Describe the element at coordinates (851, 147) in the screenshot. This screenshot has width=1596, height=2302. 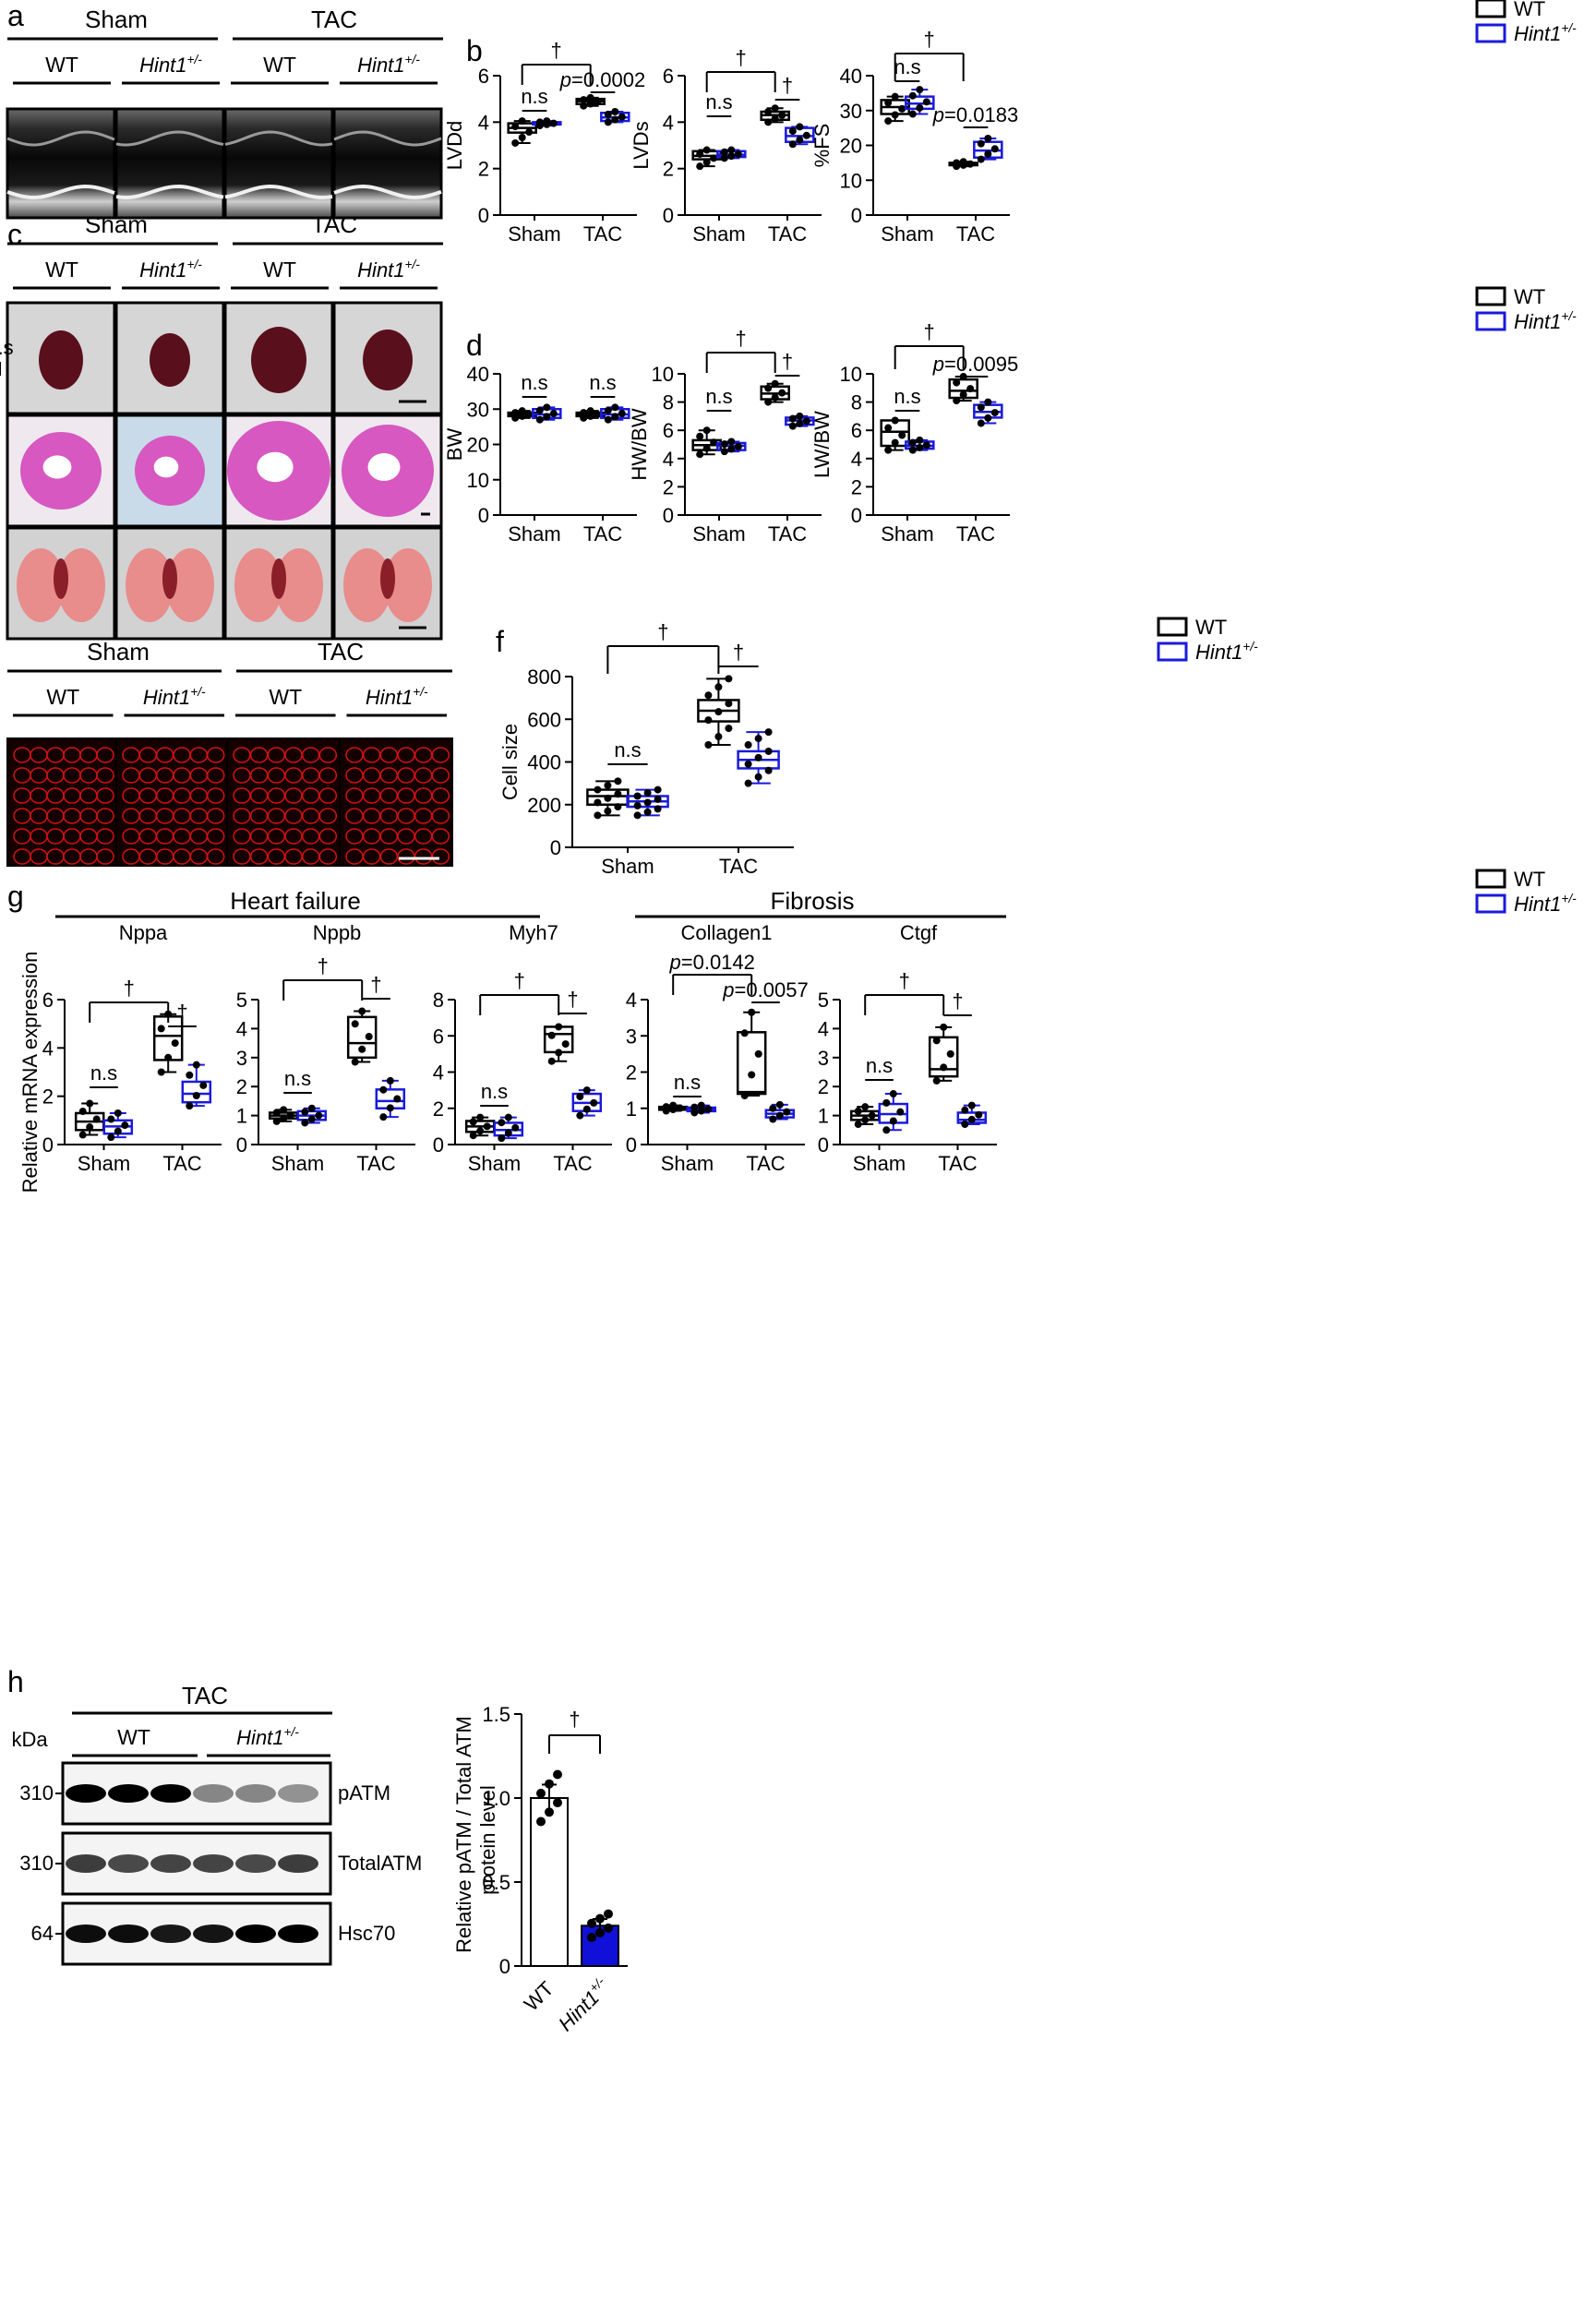
I see `y-tick-label: 20` at that location.